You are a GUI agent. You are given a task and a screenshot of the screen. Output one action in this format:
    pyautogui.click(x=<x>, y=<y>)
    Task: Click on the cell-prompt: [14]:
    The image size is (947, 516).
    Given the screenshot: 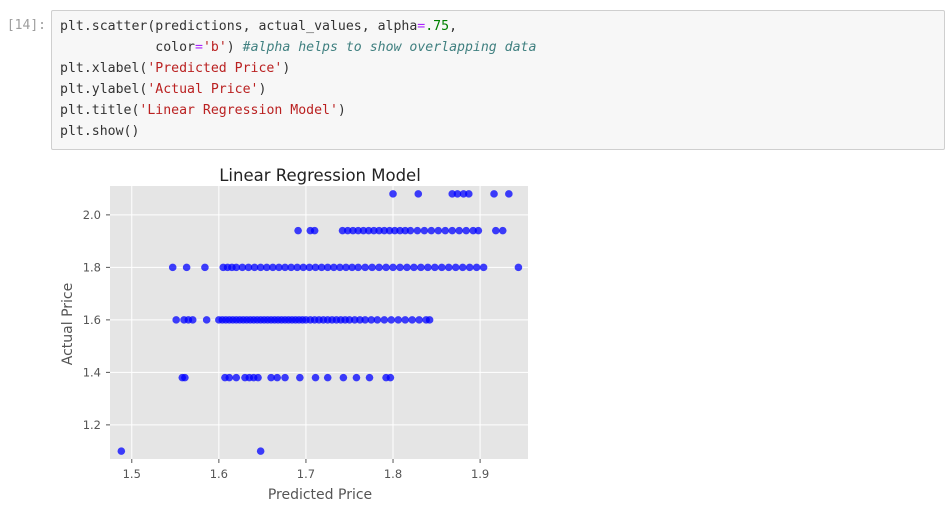 What is the action you would take?
    pyautogui.click(x=26, y=25)
    